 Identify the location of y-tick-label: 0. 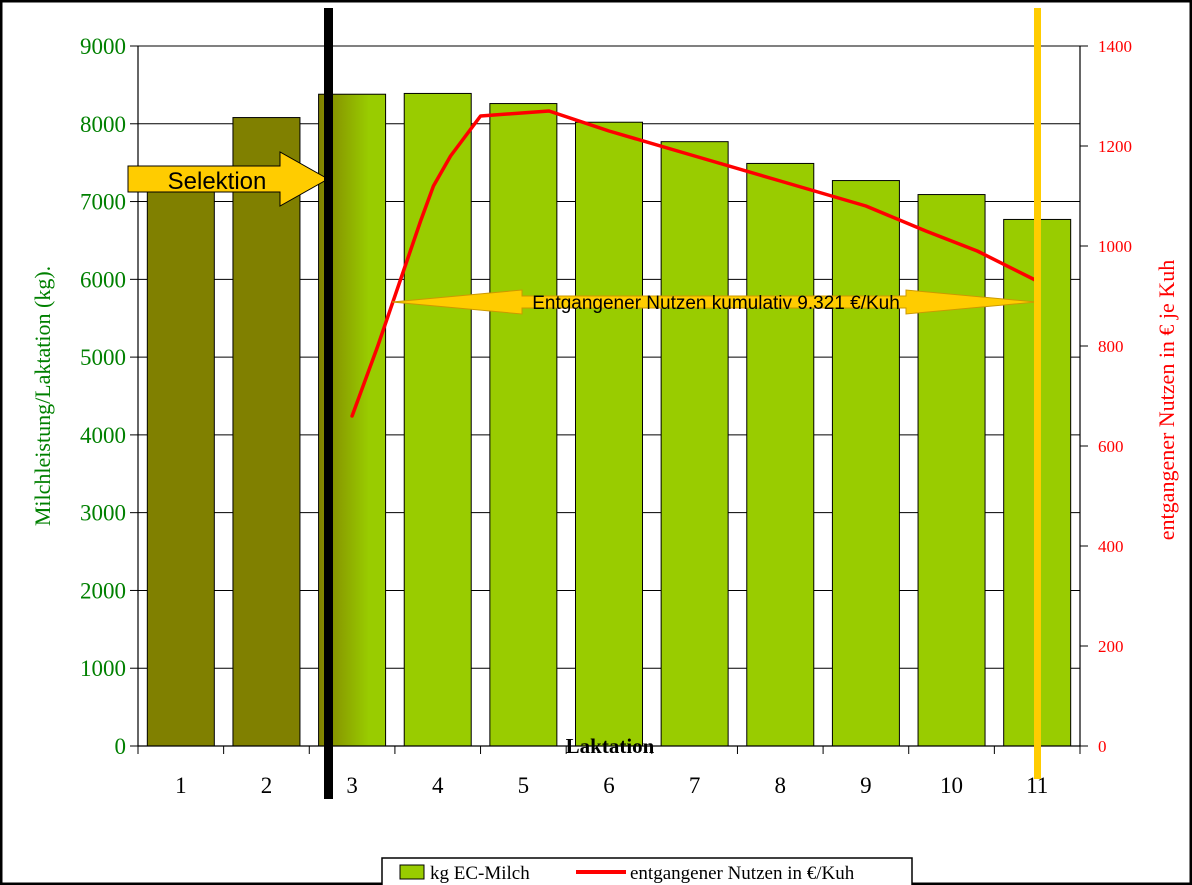
(121, 746).